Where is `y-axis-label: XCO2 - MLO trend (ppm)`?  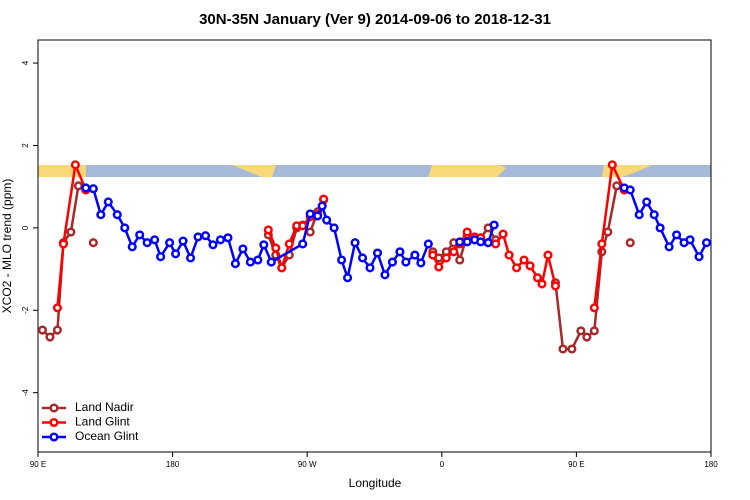 y-axis-label: XCO2 - MLO trend (ppm) is located at coordinates (7, 246).